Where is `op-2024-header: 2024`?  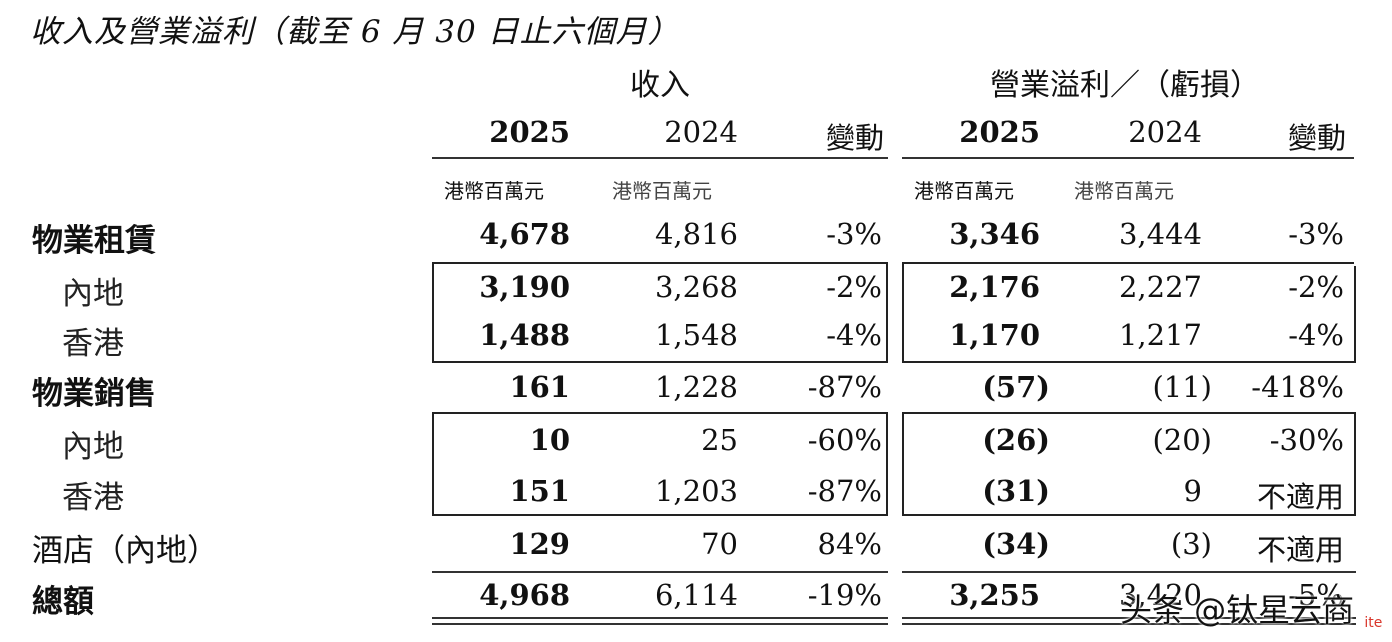 op-2024-header: 2024 is located at coordinates (1165, 132).